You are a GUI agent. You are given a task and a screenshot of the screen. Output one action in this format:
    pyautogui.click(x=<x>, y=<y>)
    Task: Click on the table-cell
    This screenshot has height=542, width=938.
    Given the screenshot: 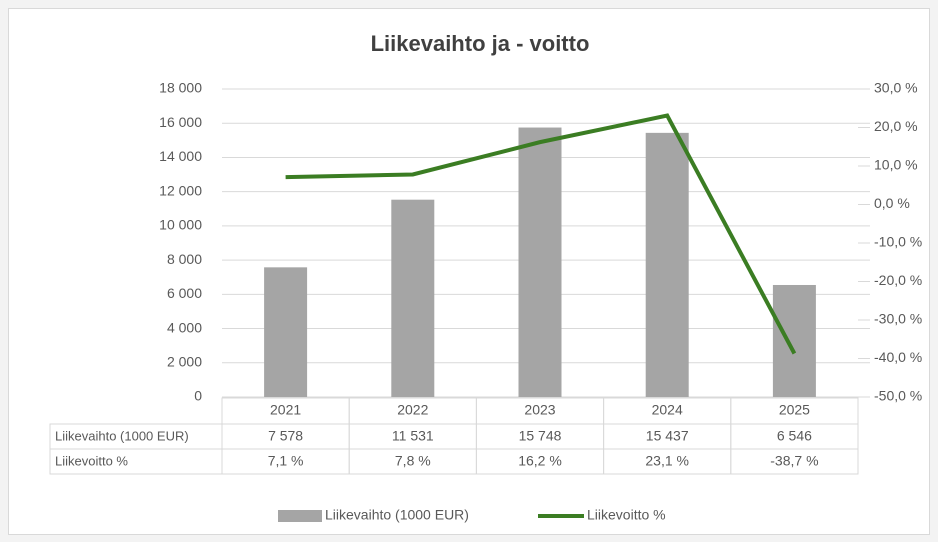 What is the action you would take?
    pyautogui.click(x=794, y=461)
    